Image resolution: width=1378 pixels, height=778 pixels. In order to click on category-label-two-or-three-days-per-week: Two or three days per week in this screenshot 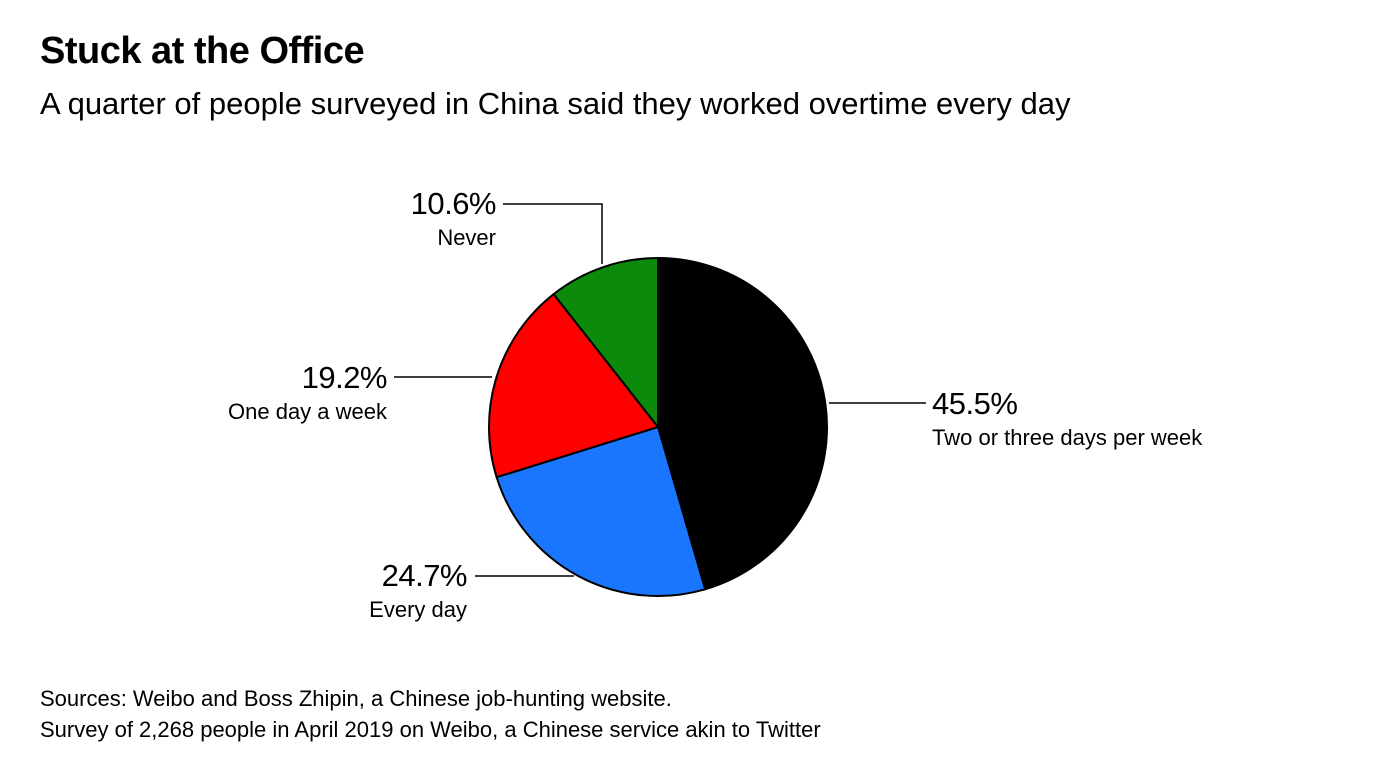, I will do `click(1067, 437)`.